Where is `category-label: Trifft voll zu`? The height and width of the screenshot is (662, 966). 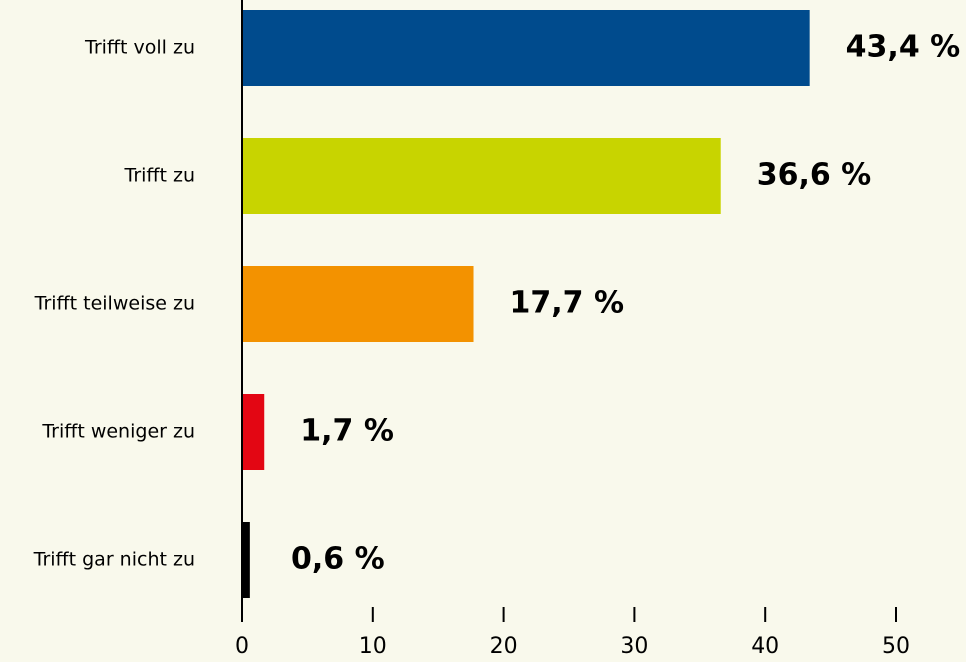
category-label: Trifft voll zu is located at coordinates (139, 48).